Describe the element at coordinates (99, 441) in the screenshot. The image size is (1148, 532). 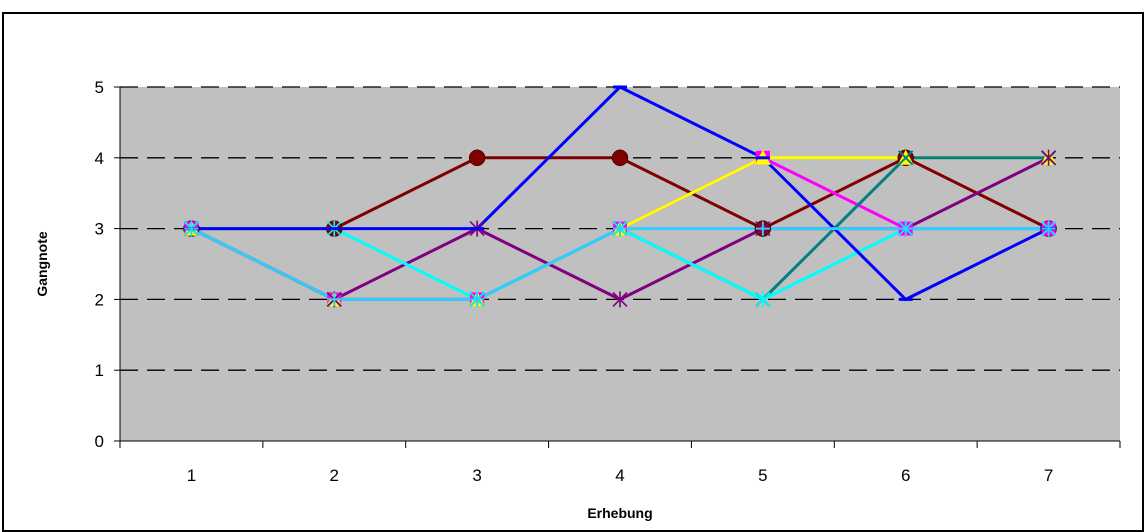
I see `y-tick-label: 0` at that location.